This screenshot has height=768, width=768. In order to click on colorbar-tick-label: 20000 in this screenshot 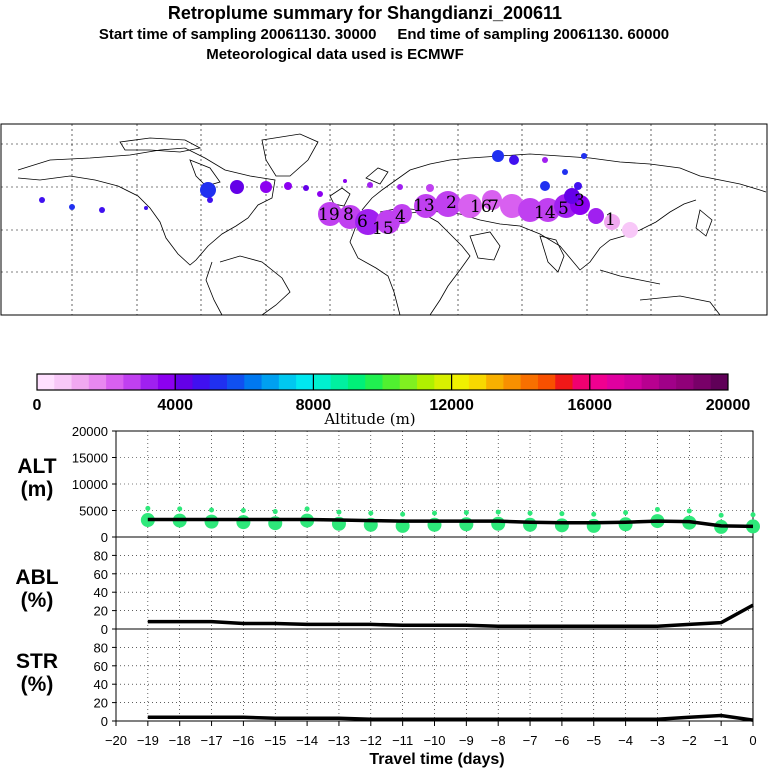, I will do `click(728, 405)`.